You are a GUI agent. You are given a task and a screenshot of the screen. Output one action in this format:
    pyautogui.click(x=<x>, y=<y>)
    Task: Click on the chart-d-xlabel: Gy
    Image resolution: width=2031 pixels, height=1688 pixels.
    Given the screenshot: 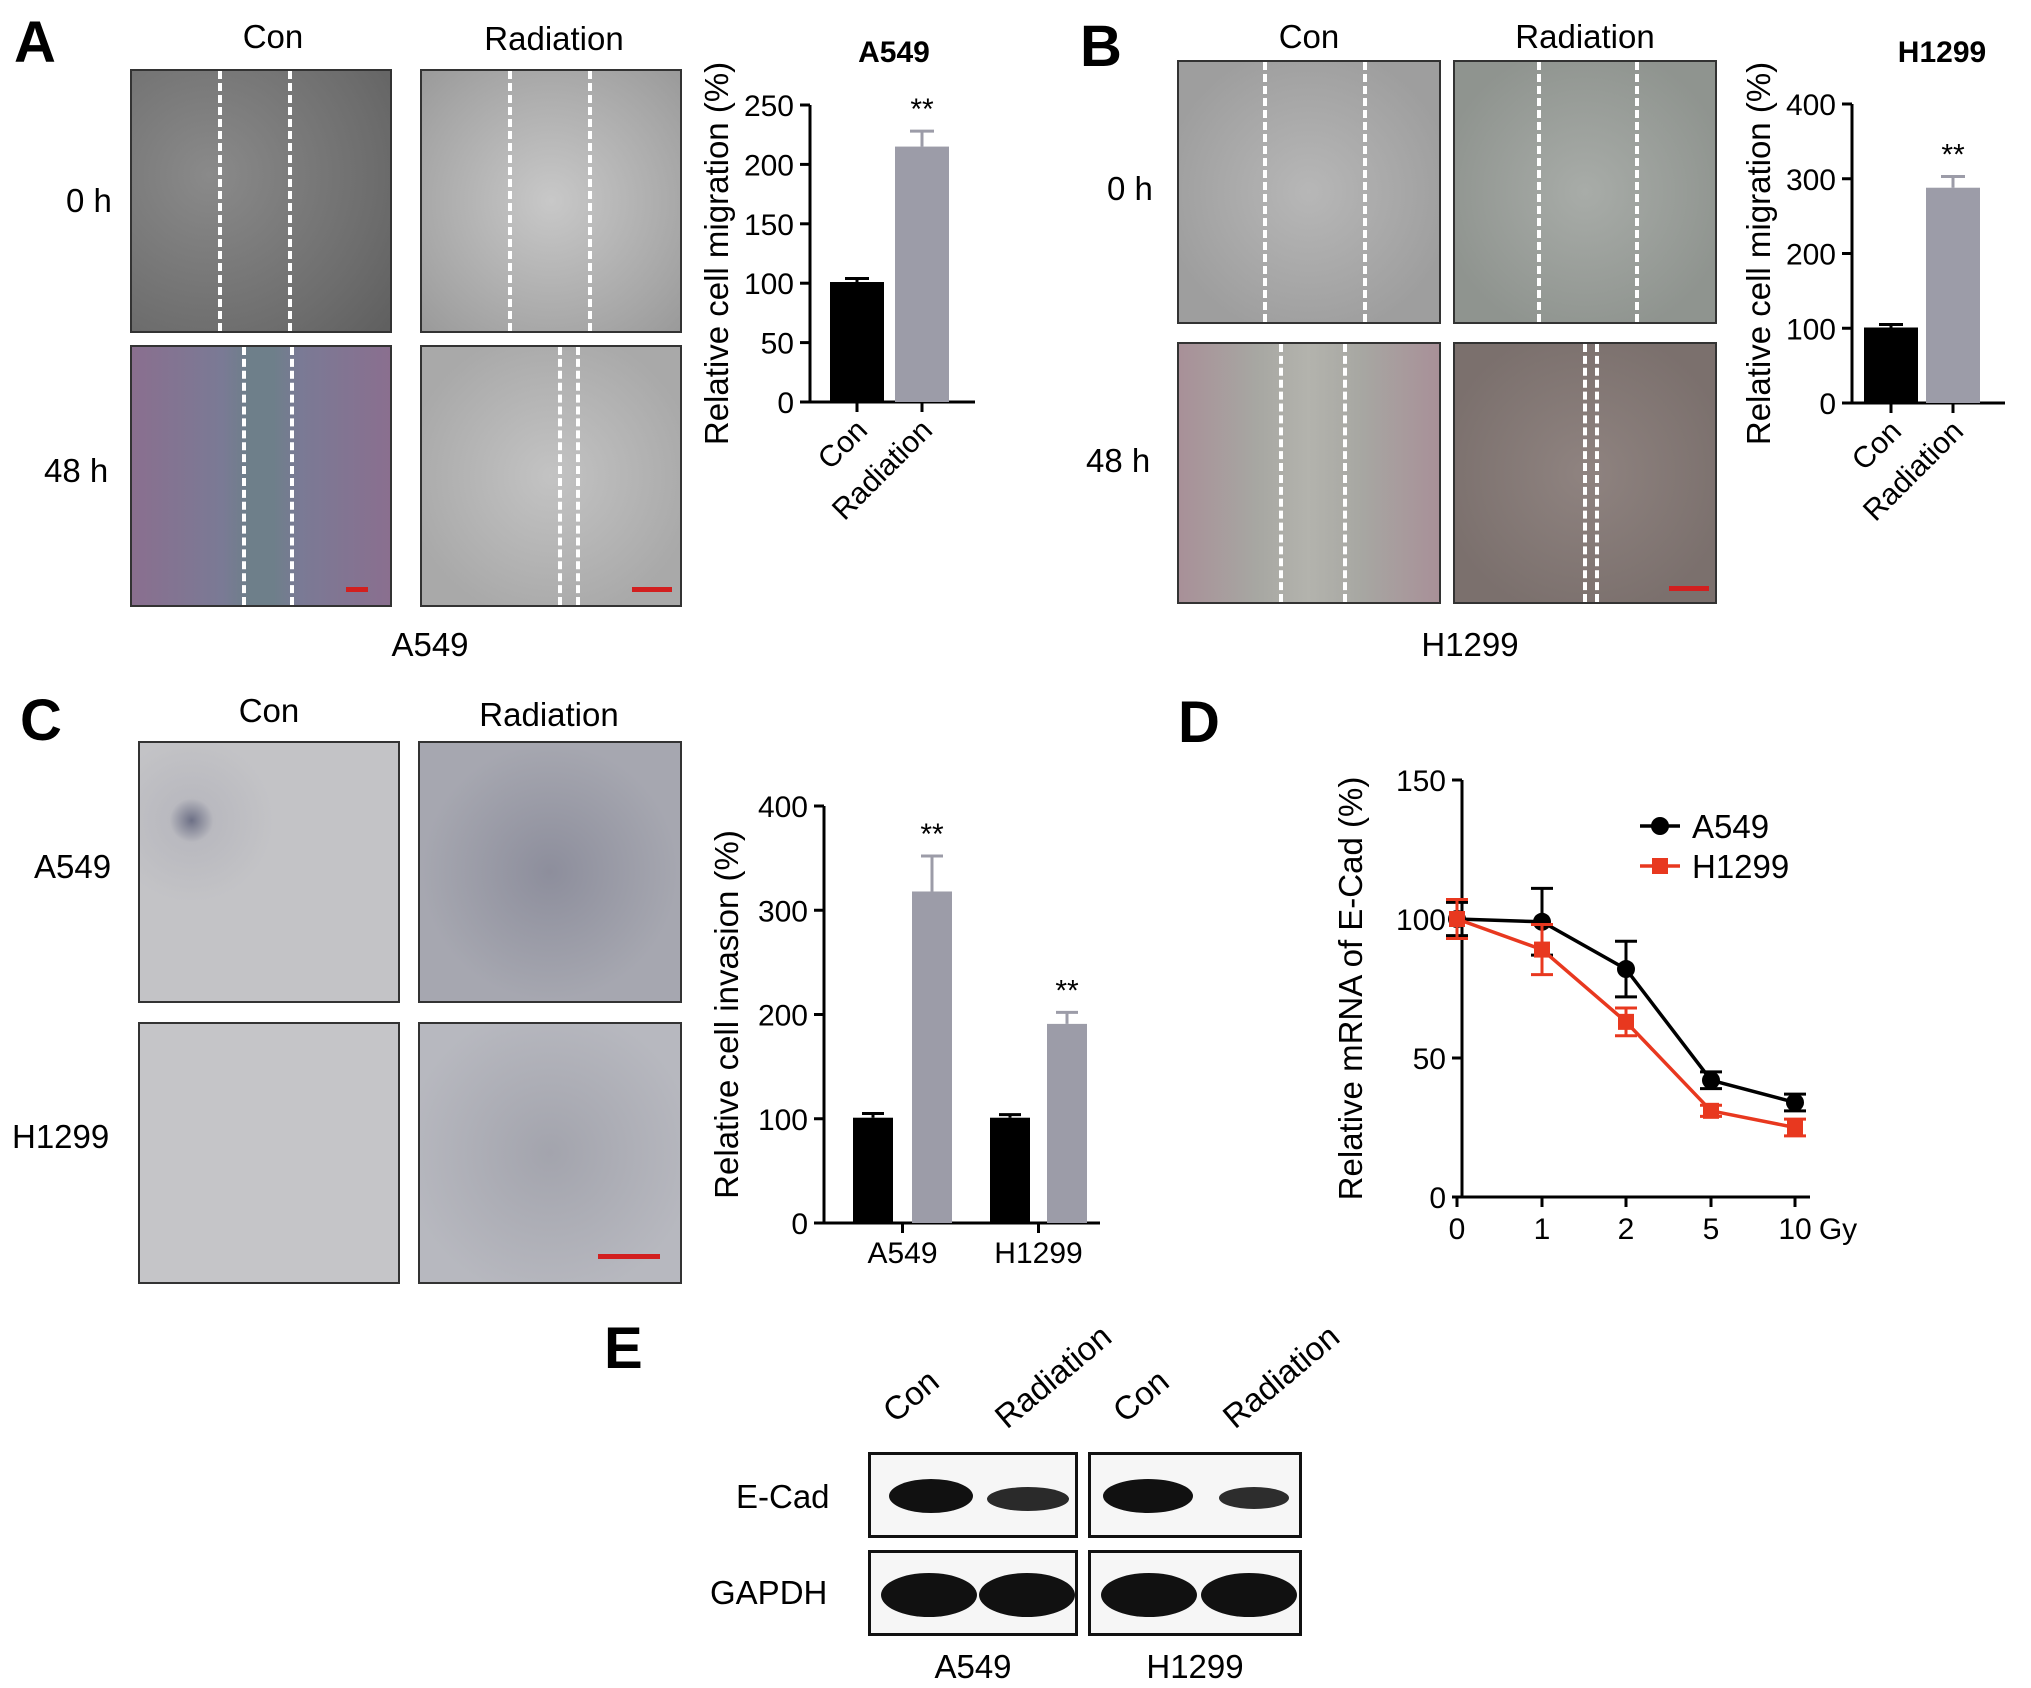 What is the action you would take?
    pyautogui.click(x=1838, y=1229)
    